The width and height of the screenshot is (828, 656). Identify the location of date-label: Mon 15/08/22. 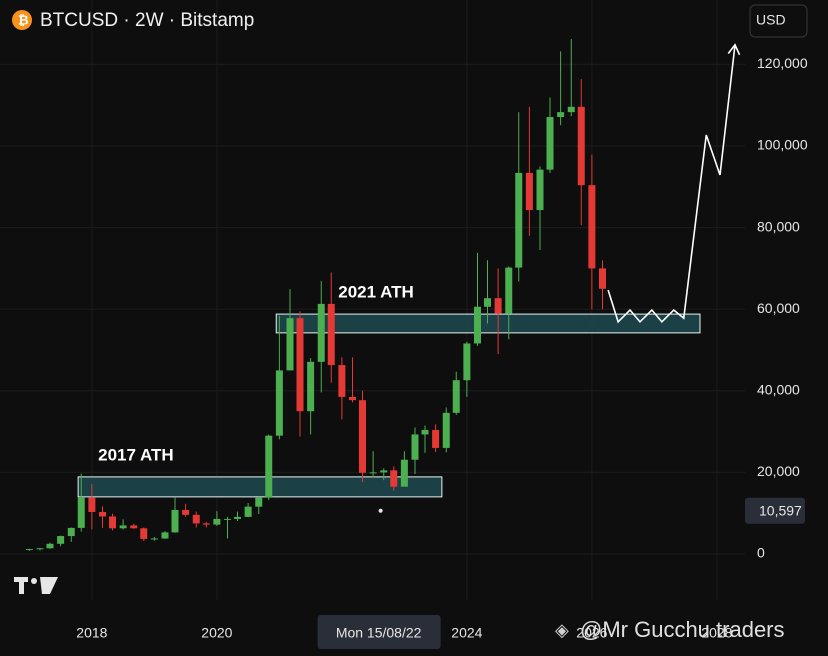
(379, 633).